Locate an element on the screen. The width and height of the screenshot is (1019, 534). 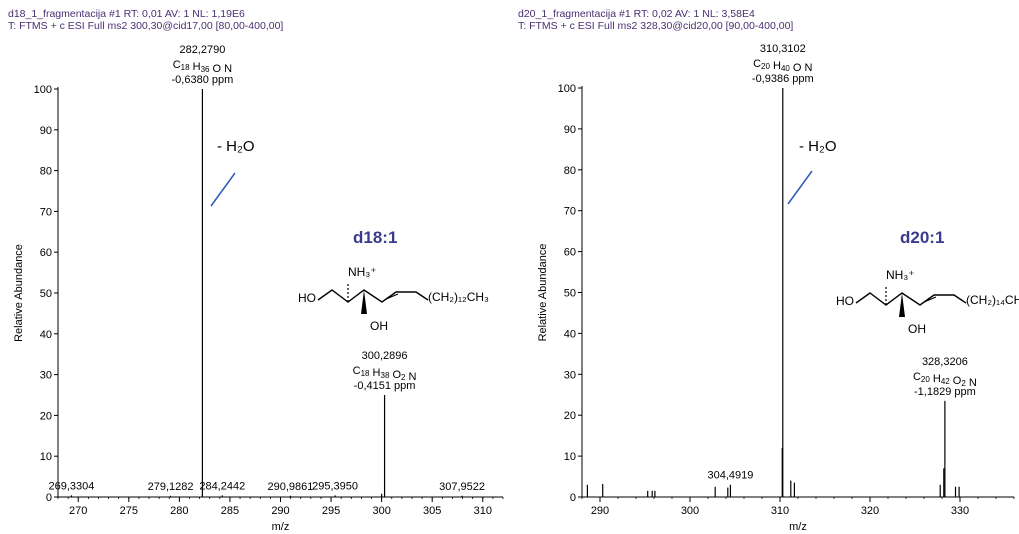
peak-formula-label: C18 H36 O N is located at coordinates (202, 67).